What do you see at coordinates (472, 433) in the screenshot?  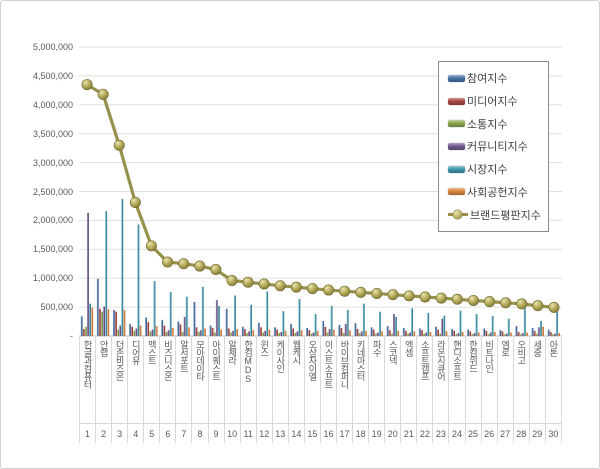 I see `category-number-cell: 25` at bounding box center [472, 433].